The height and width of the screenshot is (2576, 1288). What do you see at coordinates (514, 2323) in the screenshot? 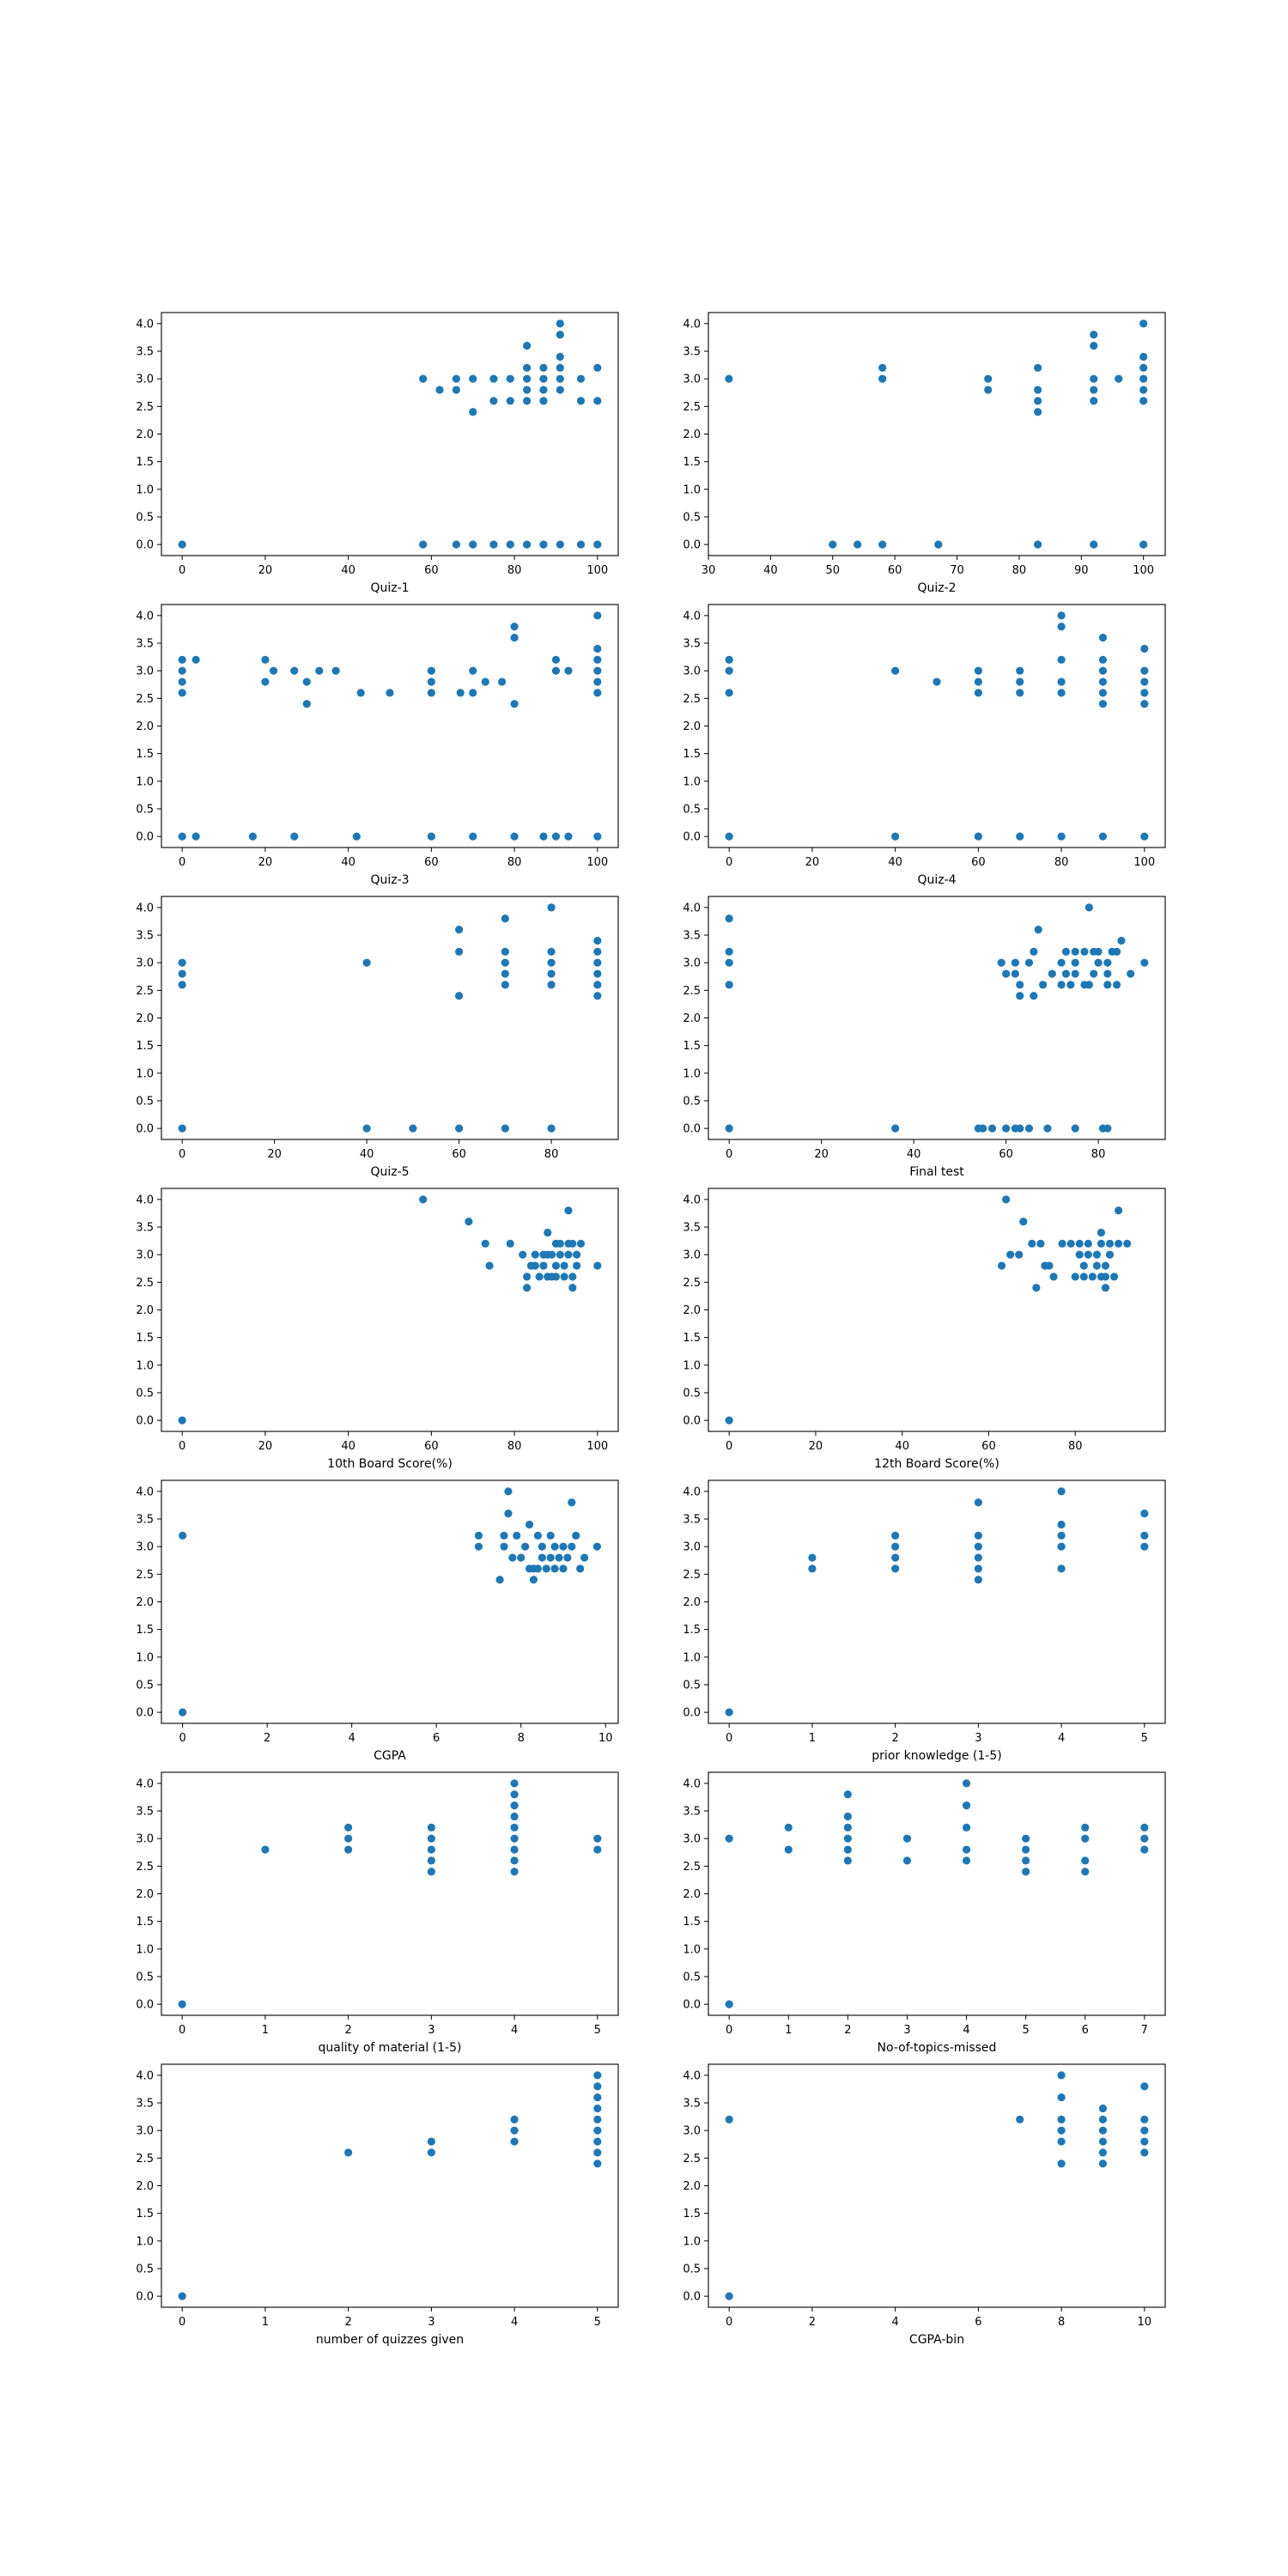
I see `x-tick-label: 4` at bounding box center [514, 2323].